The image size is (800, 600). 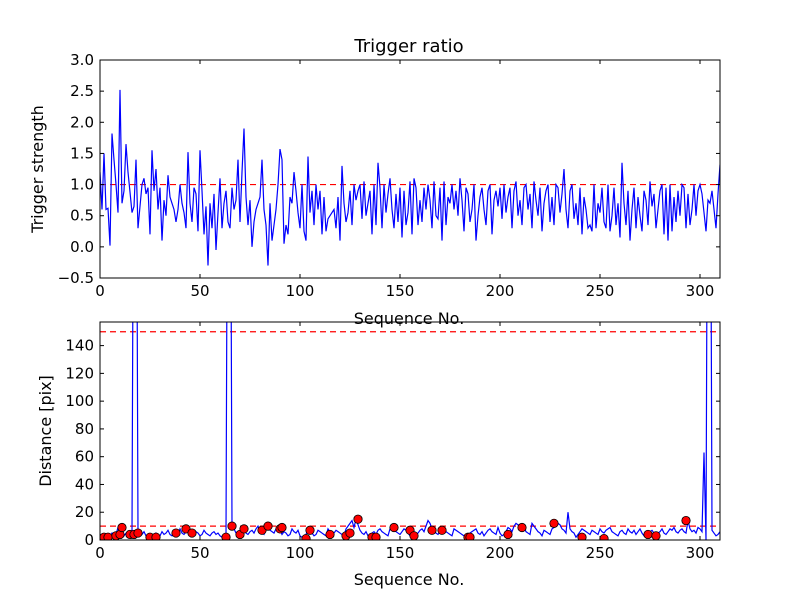 I want to click on y-tick-label: 1.5, so click(x=82, y=153).